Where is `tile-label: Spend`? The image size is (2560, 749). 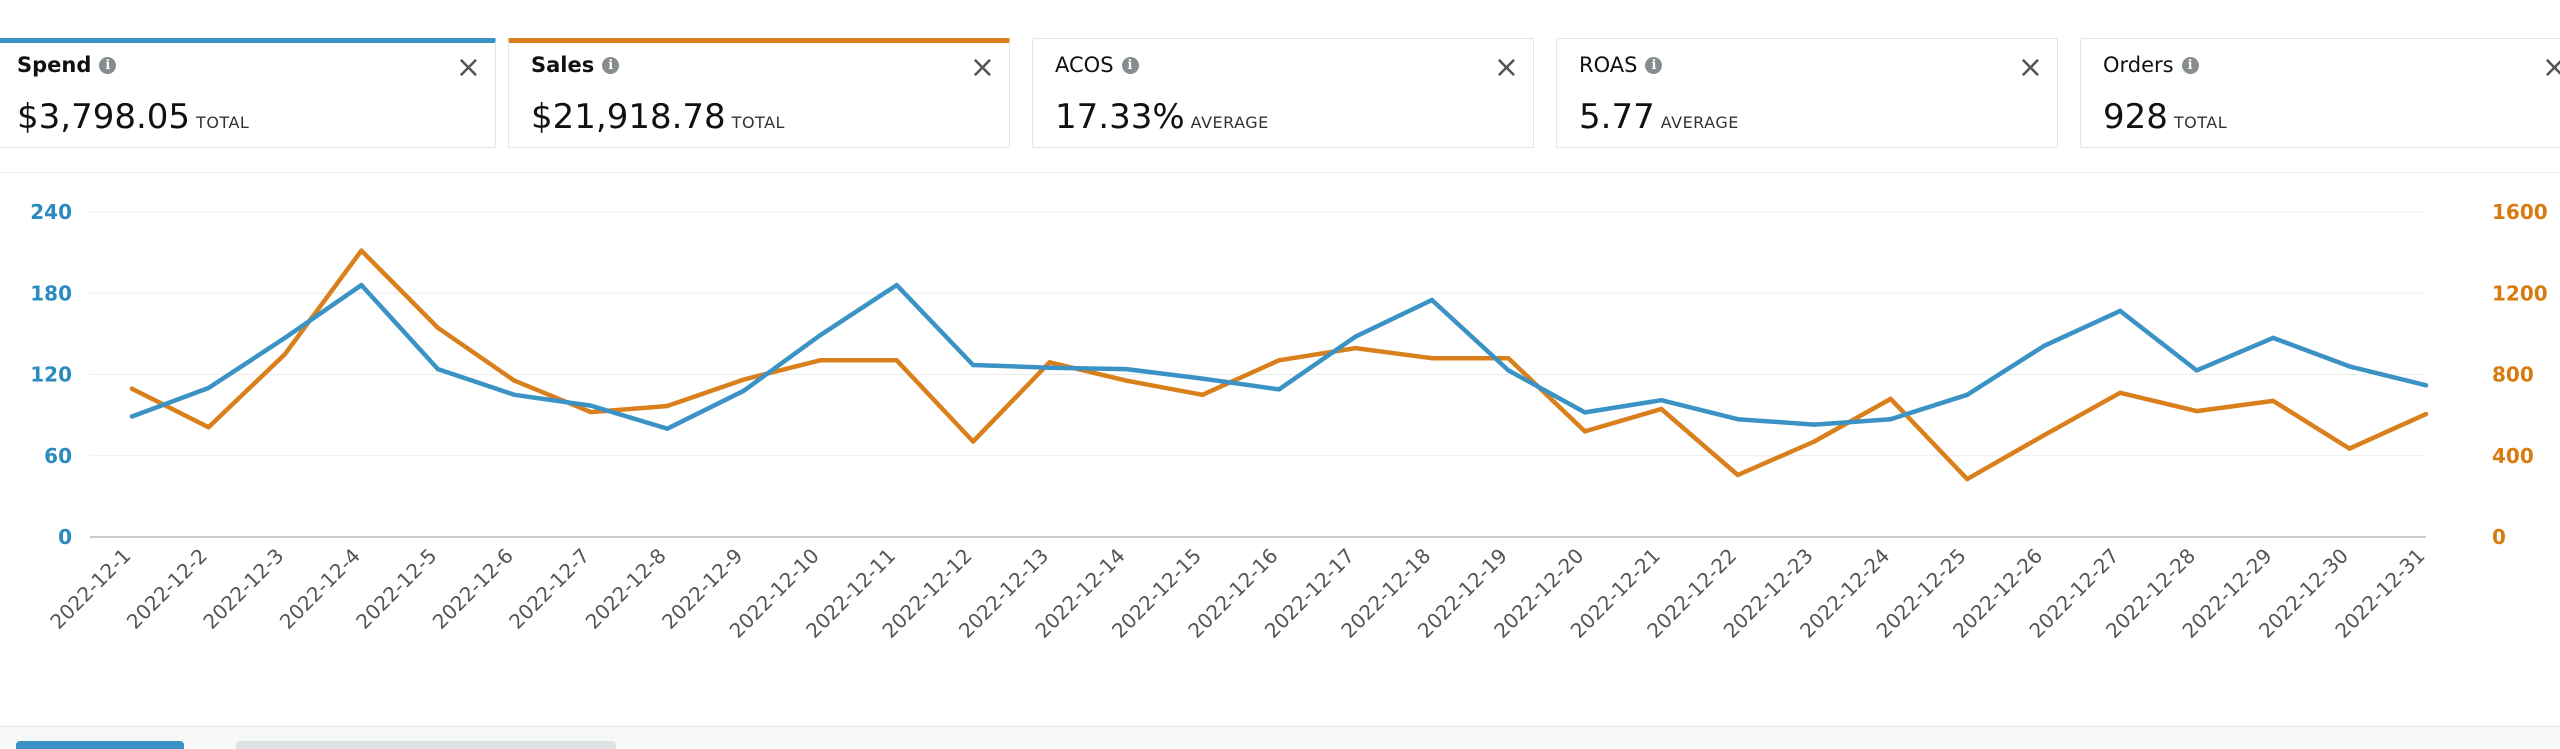
tile-label: Spend is located at coordinates (54, 65).